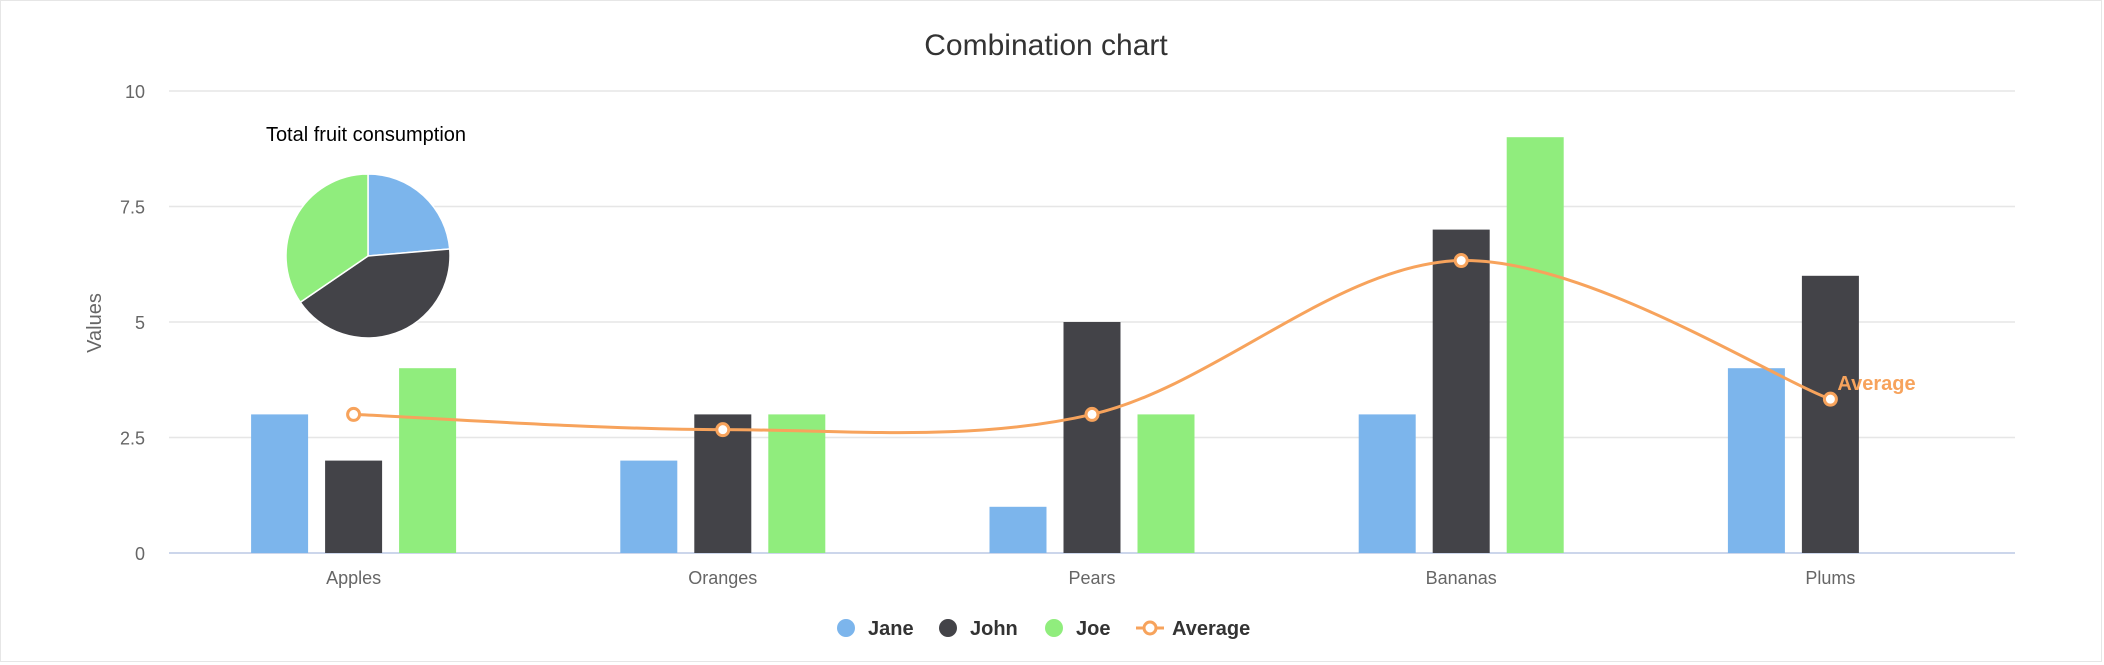  What do you see at coordinates (353, 578) in the screenshot?
I see `x-tick-label: Apples` at bounding box center [353, 578].